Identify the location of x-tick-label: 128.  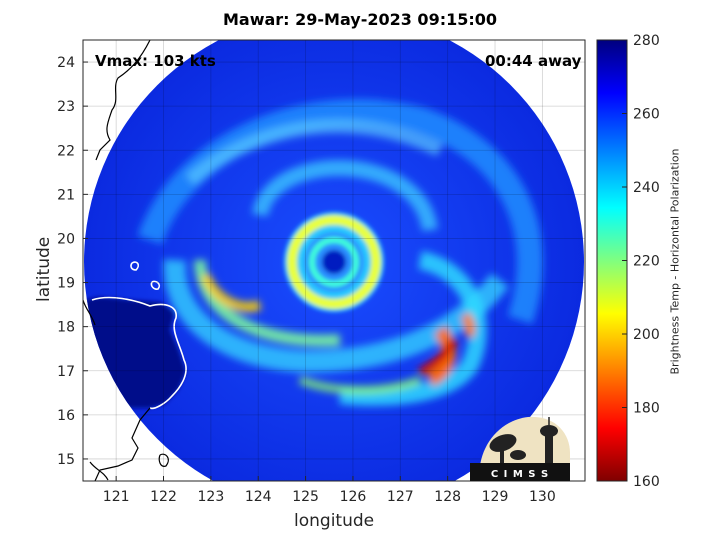
(447, 497).